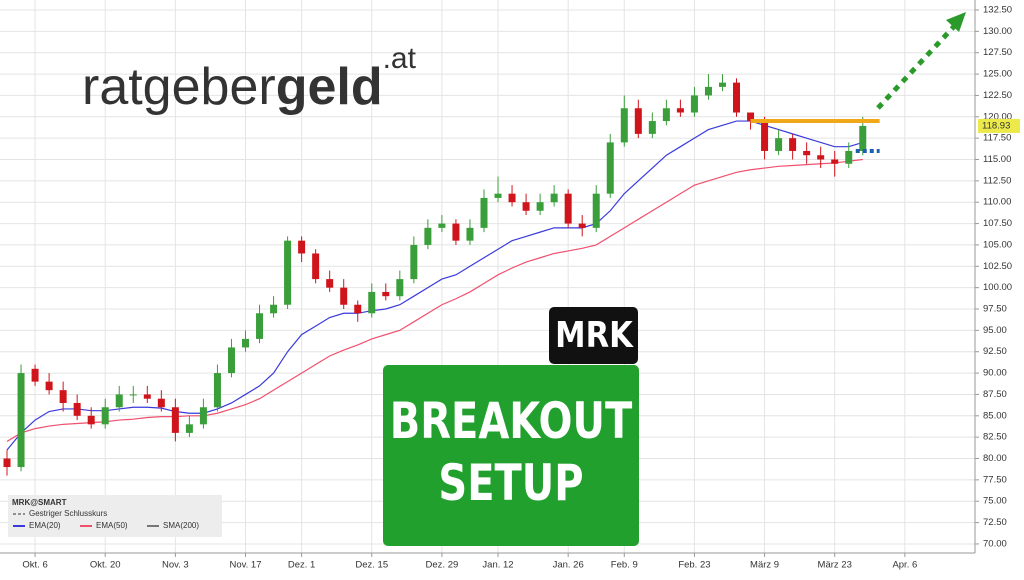 Image resolution: width=1024 pixels, height=580 pixels. Describe the element at coordinates (997, 202) in the screenshot. I see `y-tick-label: 110.00` at that location.